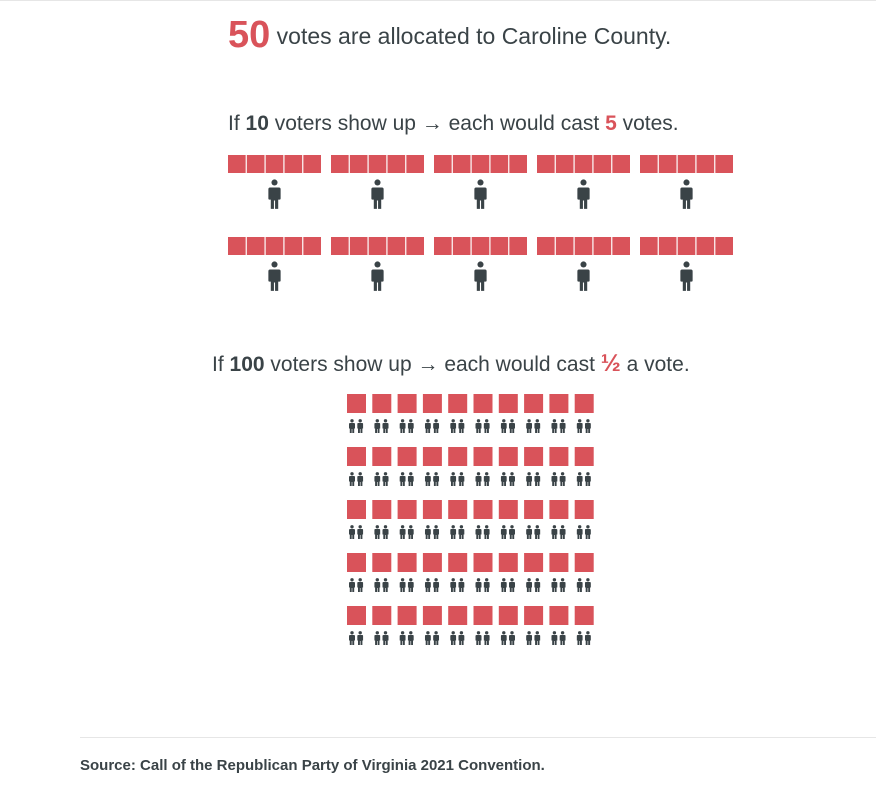 Image resolution: width=876 pixels, height=800 pixels. What do you see at coordinates (249, 35) in the screenshot?
I see `headline-number: 50` at bounding box center [249, 35].